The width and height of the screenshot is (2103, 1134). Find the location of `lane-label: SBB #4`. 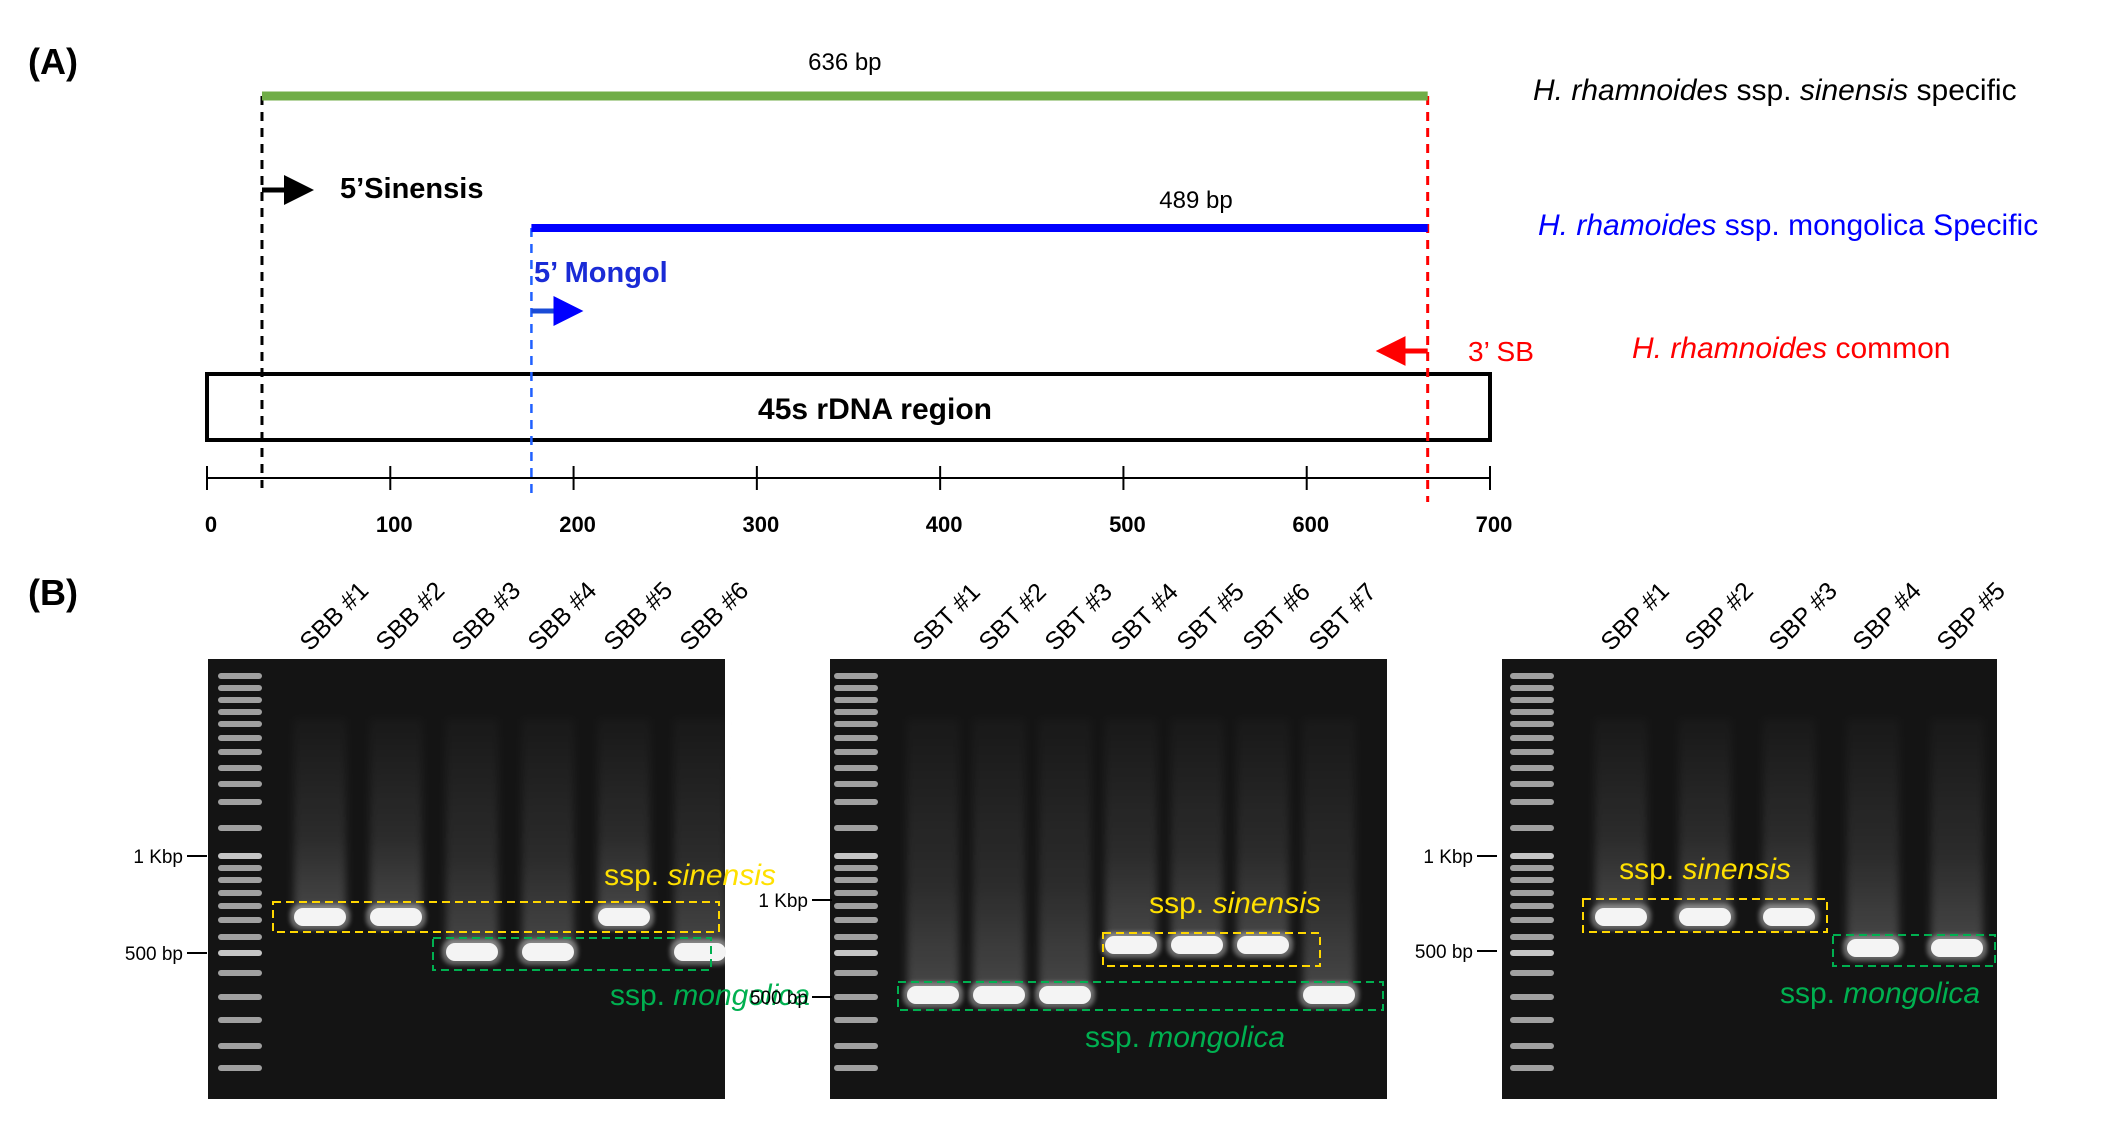

lane-label: SBB #4 is located at coordinates (562, 616).